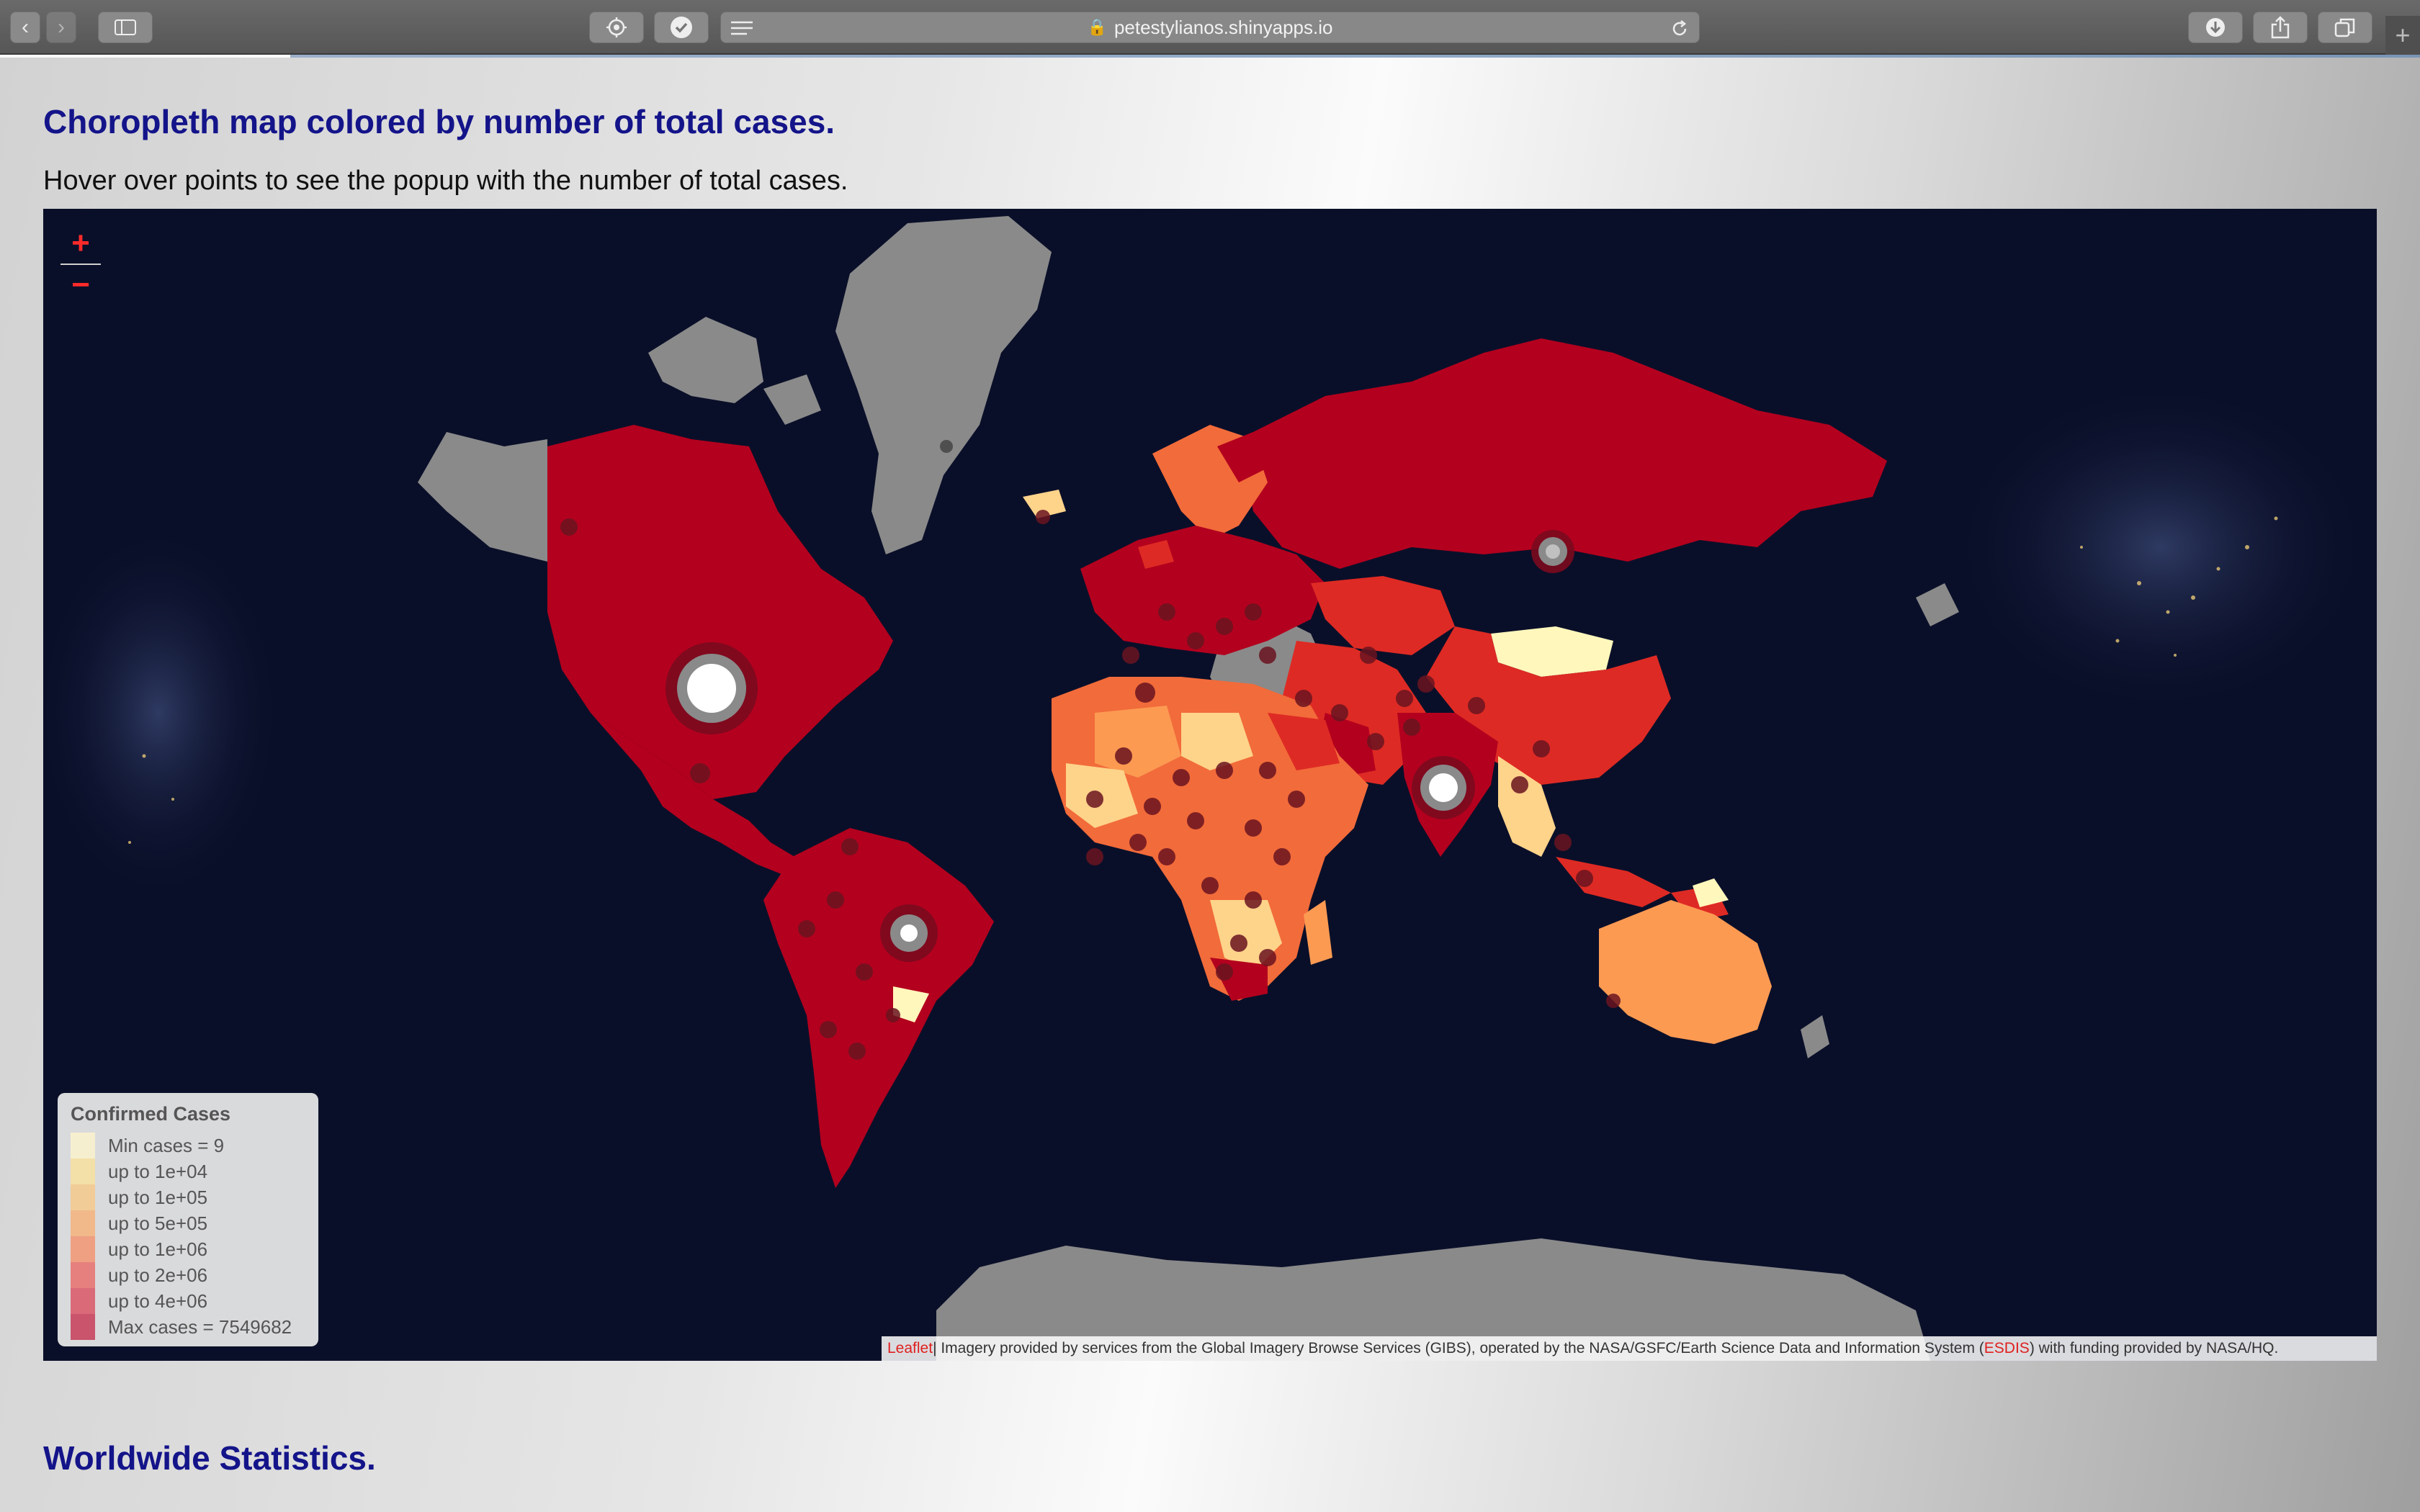 The width and height of the screenshot is (2420, 1512). I want to click on checkmark-button, so click(681, 27).